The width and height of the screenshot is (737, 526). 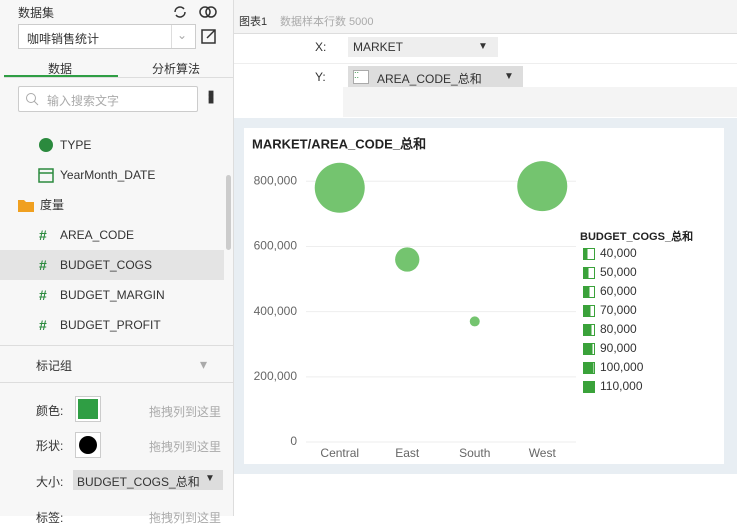 I want to click on legend-label: 50,000, so click(x=618, y=272).